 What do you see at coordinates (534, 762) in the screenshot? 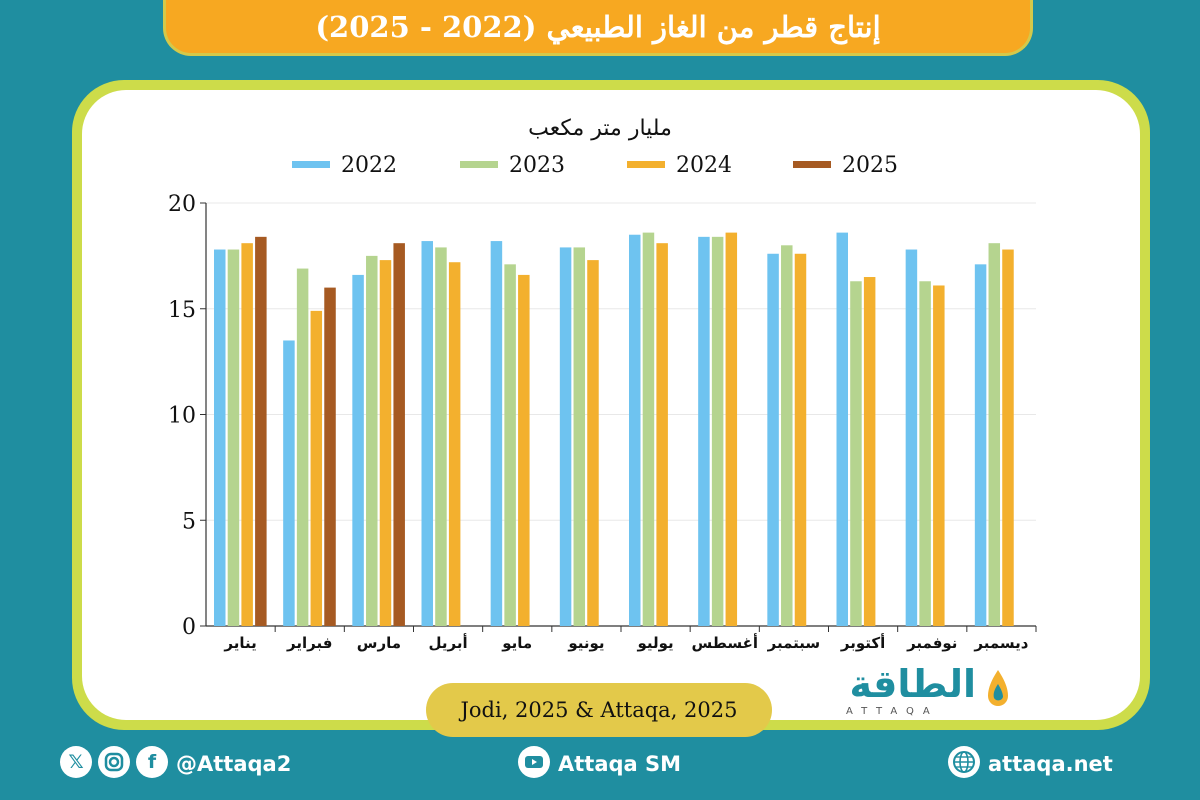
I see `youtube-icon` at bounding box center [534, 762].